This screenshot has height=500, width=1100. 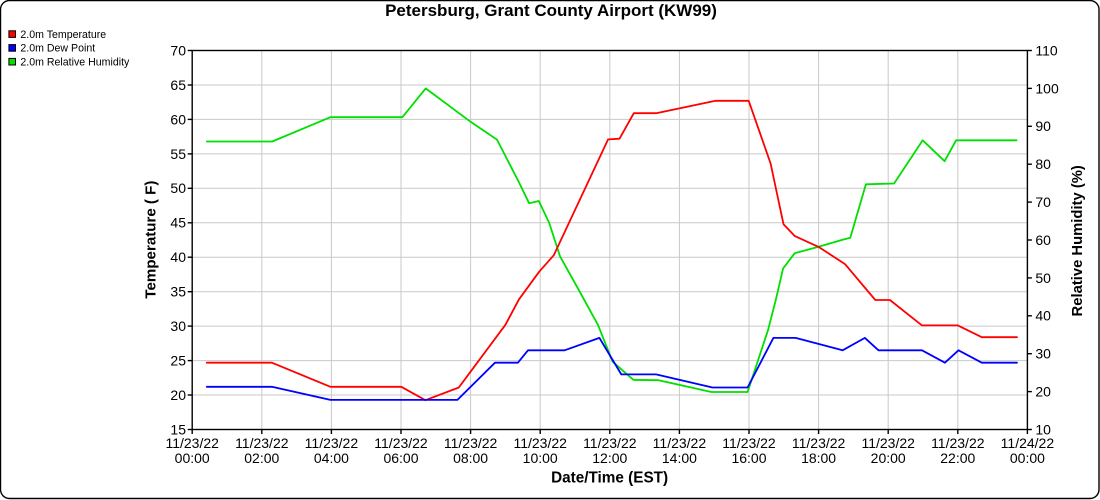 I want to click on svg-text: 02:00, so click(x=261, y=458).